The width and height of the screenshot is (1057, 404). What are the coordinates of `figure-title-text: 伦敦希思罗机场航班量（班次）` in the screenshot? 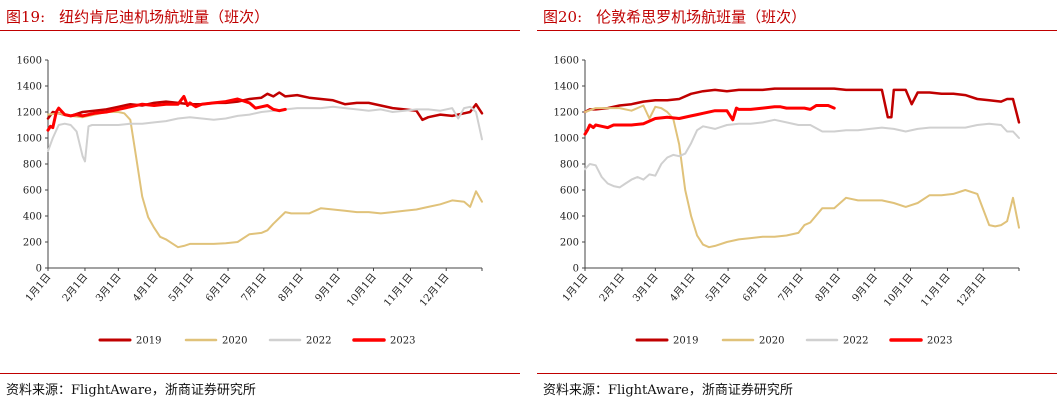 It's located at (701, 17).